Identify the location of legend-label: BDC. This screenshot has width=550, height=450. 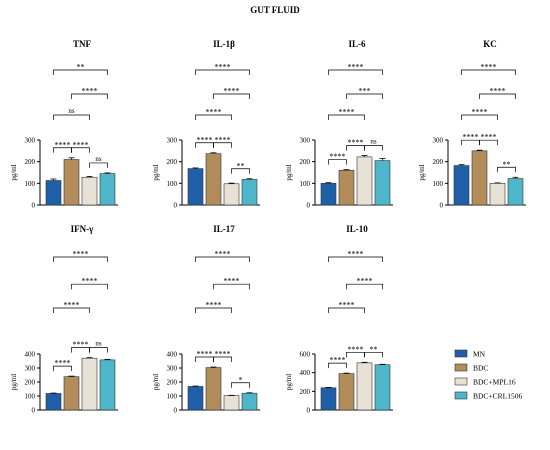
(480, 368).